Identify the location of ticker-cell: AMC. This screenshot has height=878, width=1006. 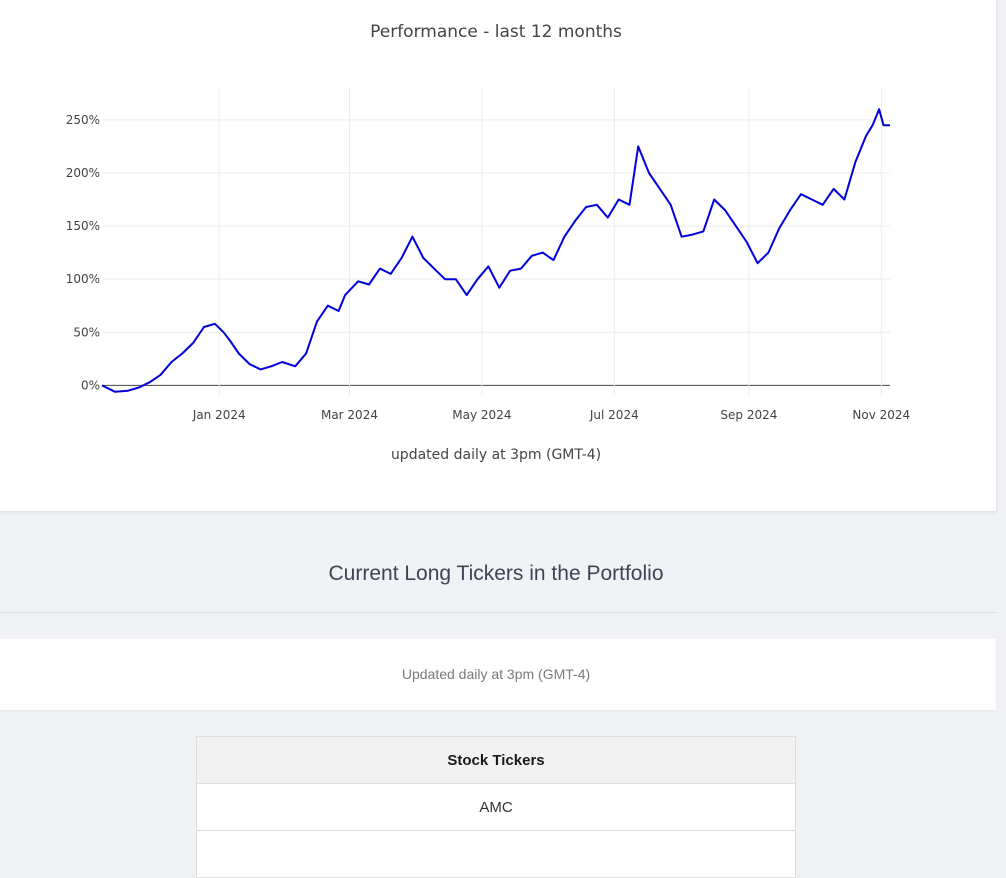
(496, 807).